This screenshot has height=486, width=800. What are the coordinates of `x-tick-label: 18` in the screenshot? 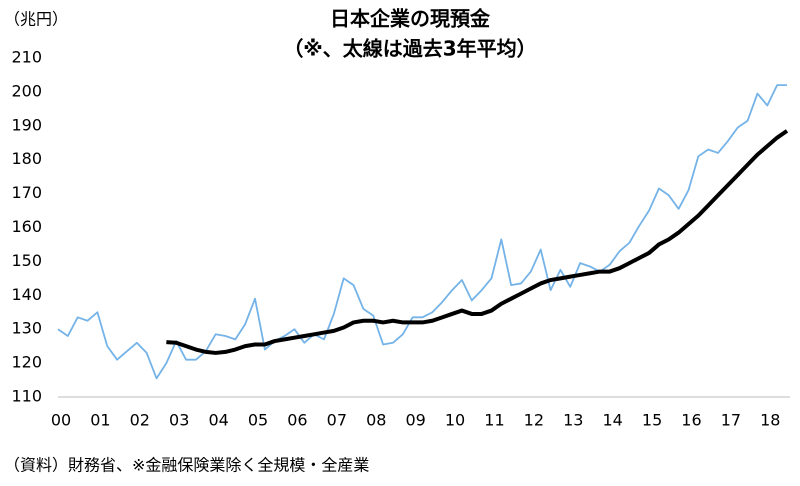 It's located at (770, 420).